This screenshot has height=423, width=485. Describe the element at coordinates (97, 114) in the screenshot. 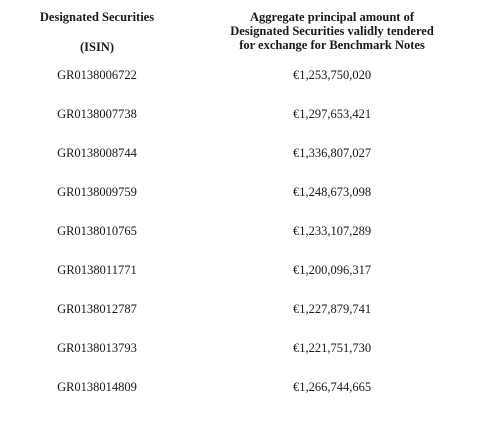

I see `isin-cell: GR0138007738` at that location.